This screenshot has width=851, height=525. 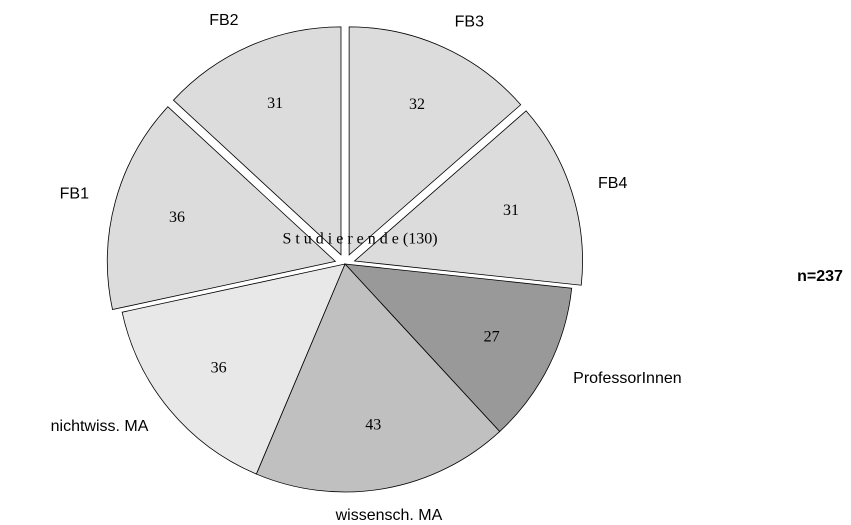 What do you see at coordinates (389, 515) in the screenshot?
I see `category-label: wissensch. MA` at bounding box center [389, 515].